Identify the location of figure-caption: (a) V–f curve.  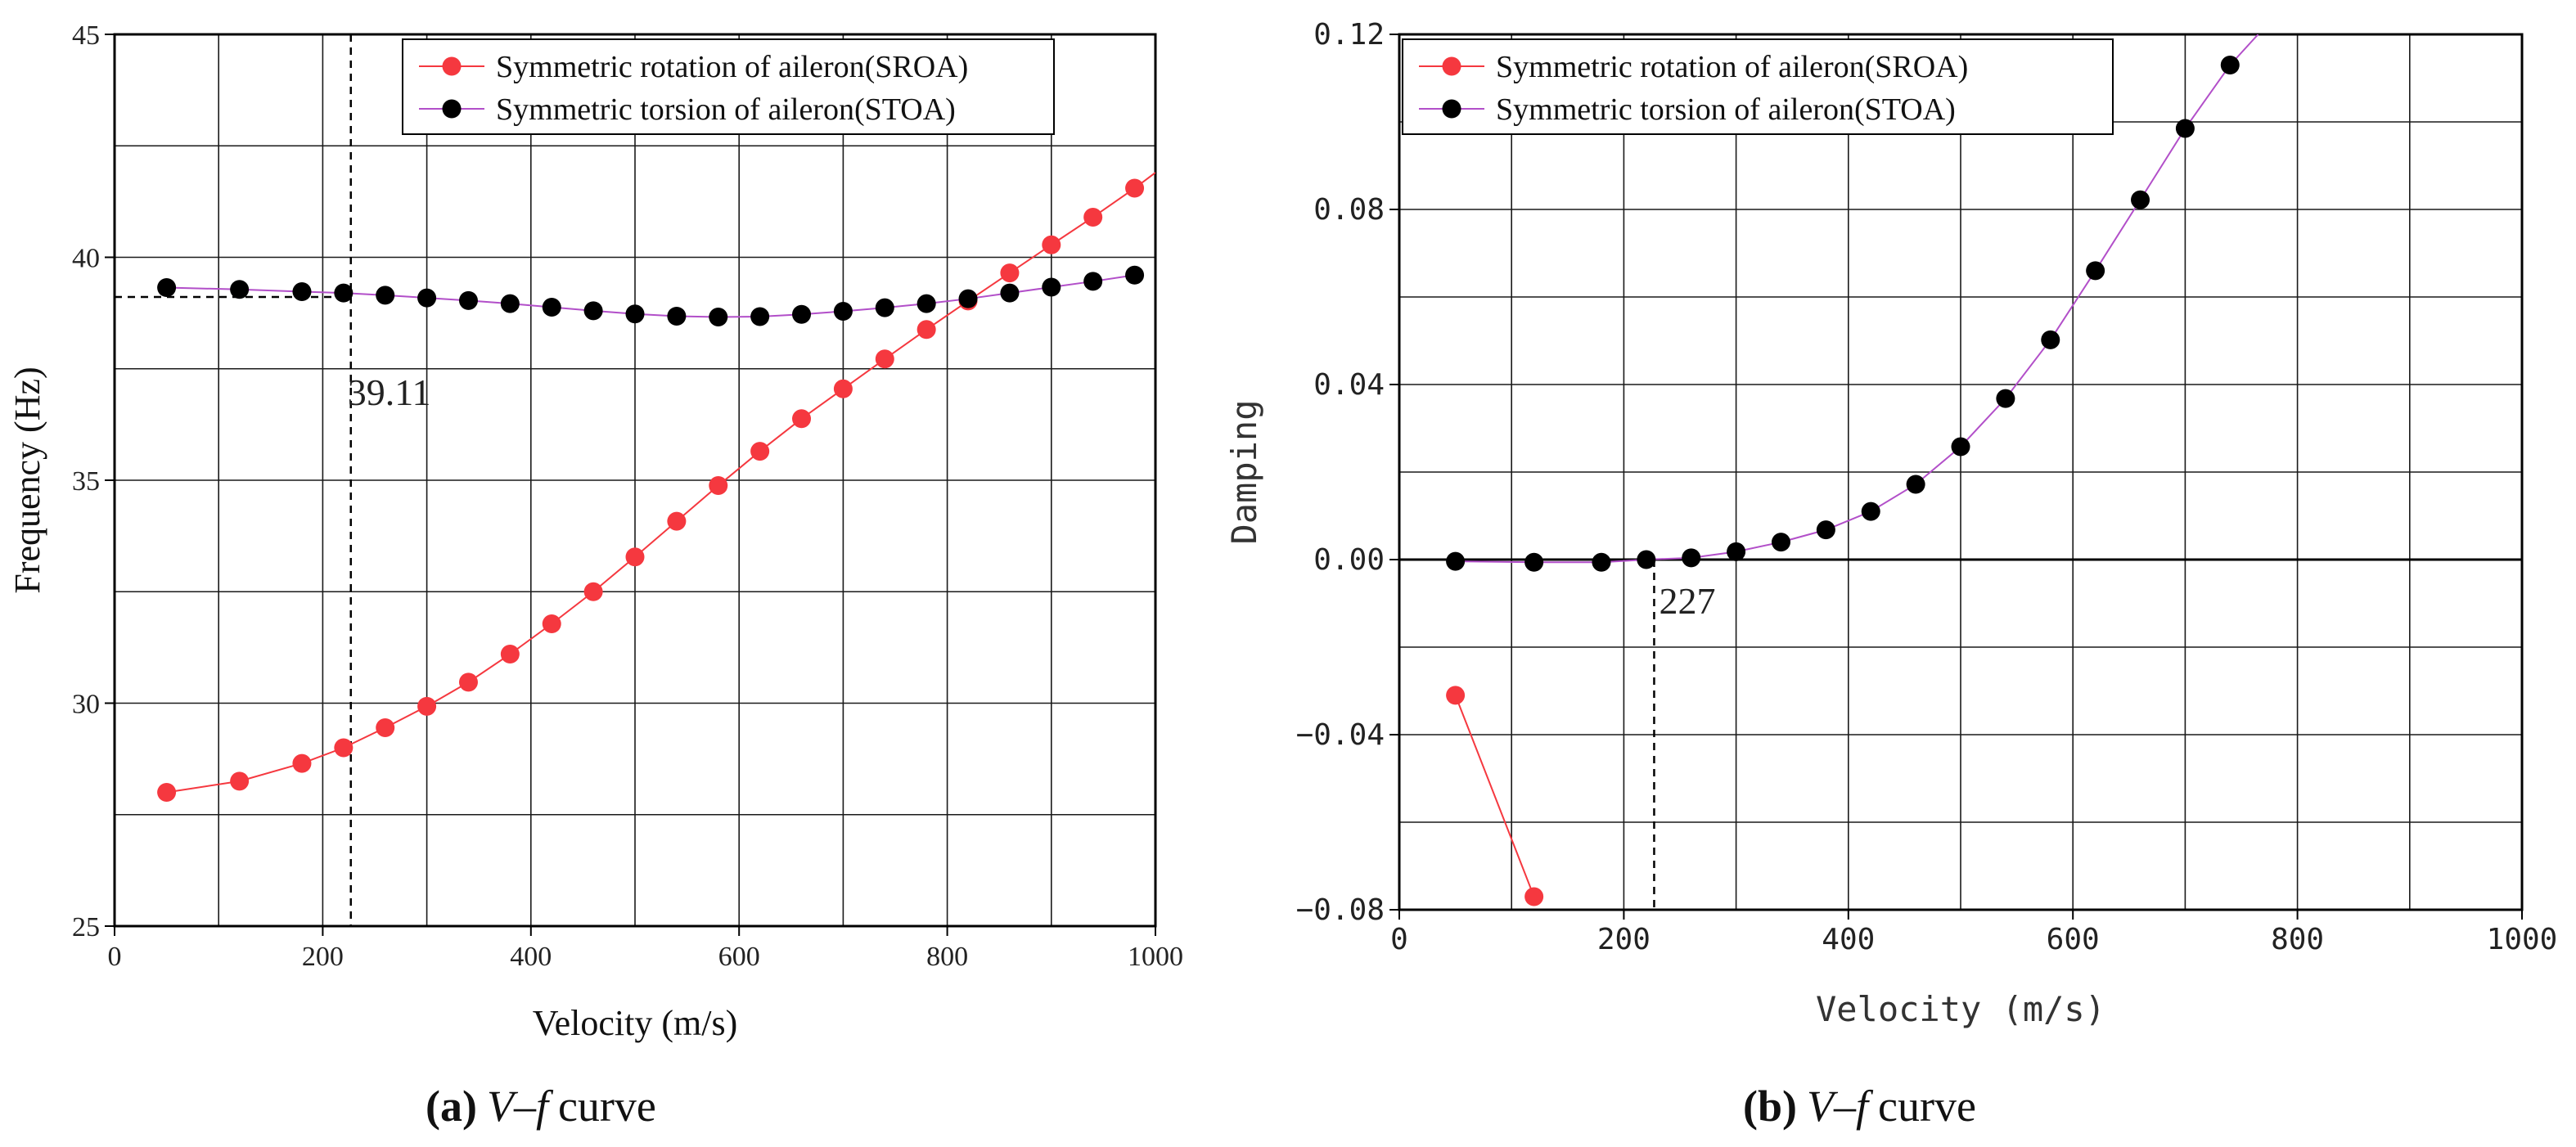
(541, 1106).